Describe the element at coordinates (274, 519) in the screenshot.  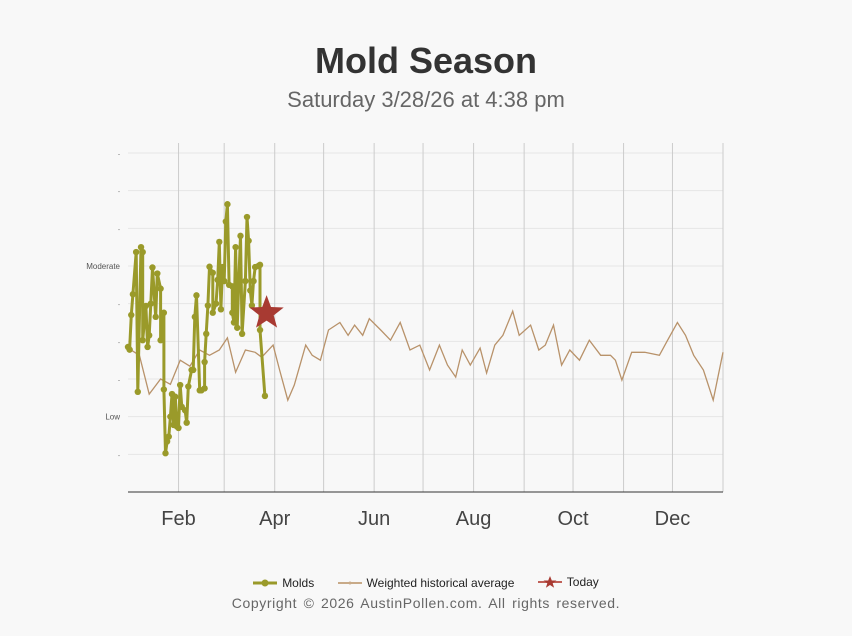
I see `x-tick-label: Apr` at that location.